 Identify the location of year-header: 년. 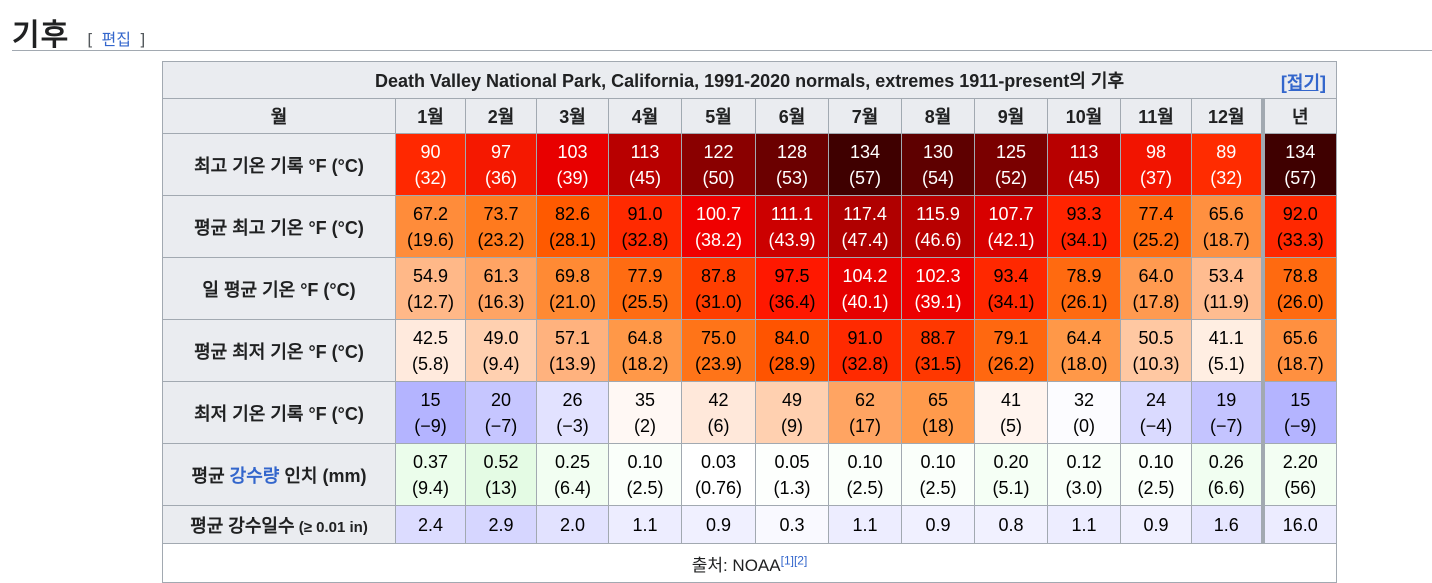
(1298, 116).